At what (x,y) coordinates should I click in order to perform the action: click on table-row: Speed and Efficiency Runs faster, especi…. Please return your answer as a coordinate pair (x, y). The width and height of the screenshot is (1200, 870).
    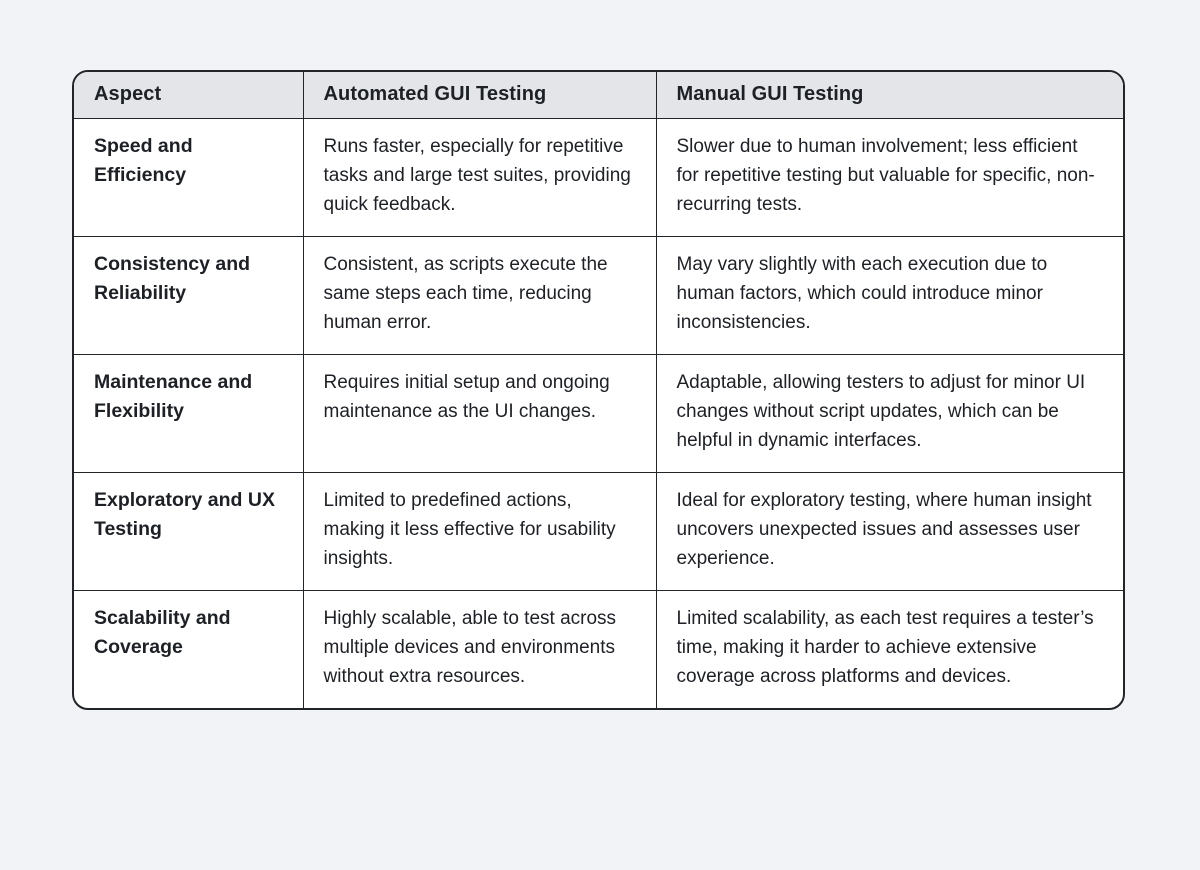
    Looking at the image, I should click on (598, 177).